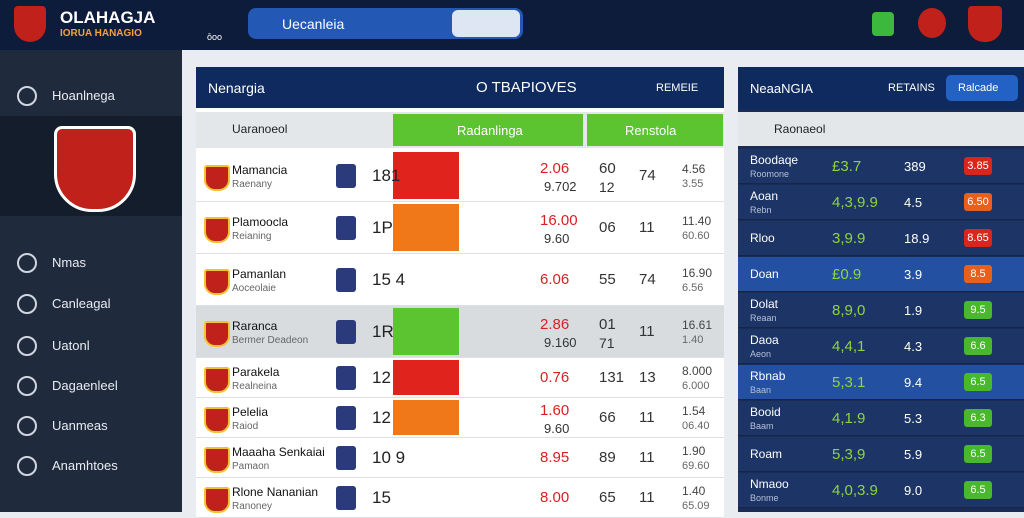  What do you see at coordinates (985, 24) in the screenshot?
I see `club-logo` at bounding box center [985, 24].